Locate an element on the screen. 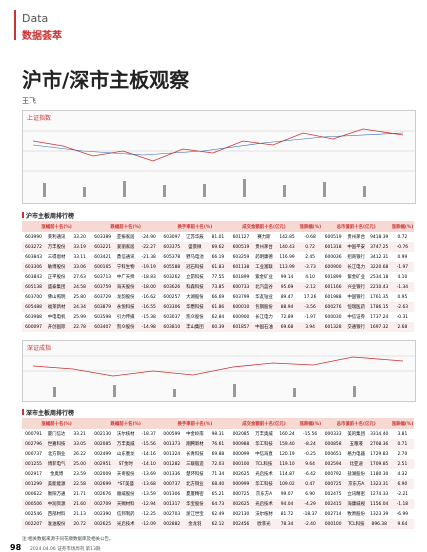 The height and width of the screenshot is (552, 427). table-cell: 3747.25 is located at coordinates (379, 247).